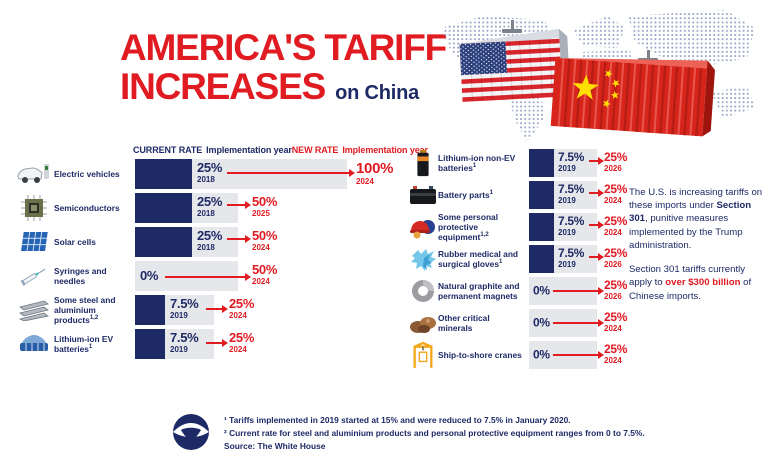  I want to click on row-label: Natural graphite and permanent magnets, so click(479, 290).